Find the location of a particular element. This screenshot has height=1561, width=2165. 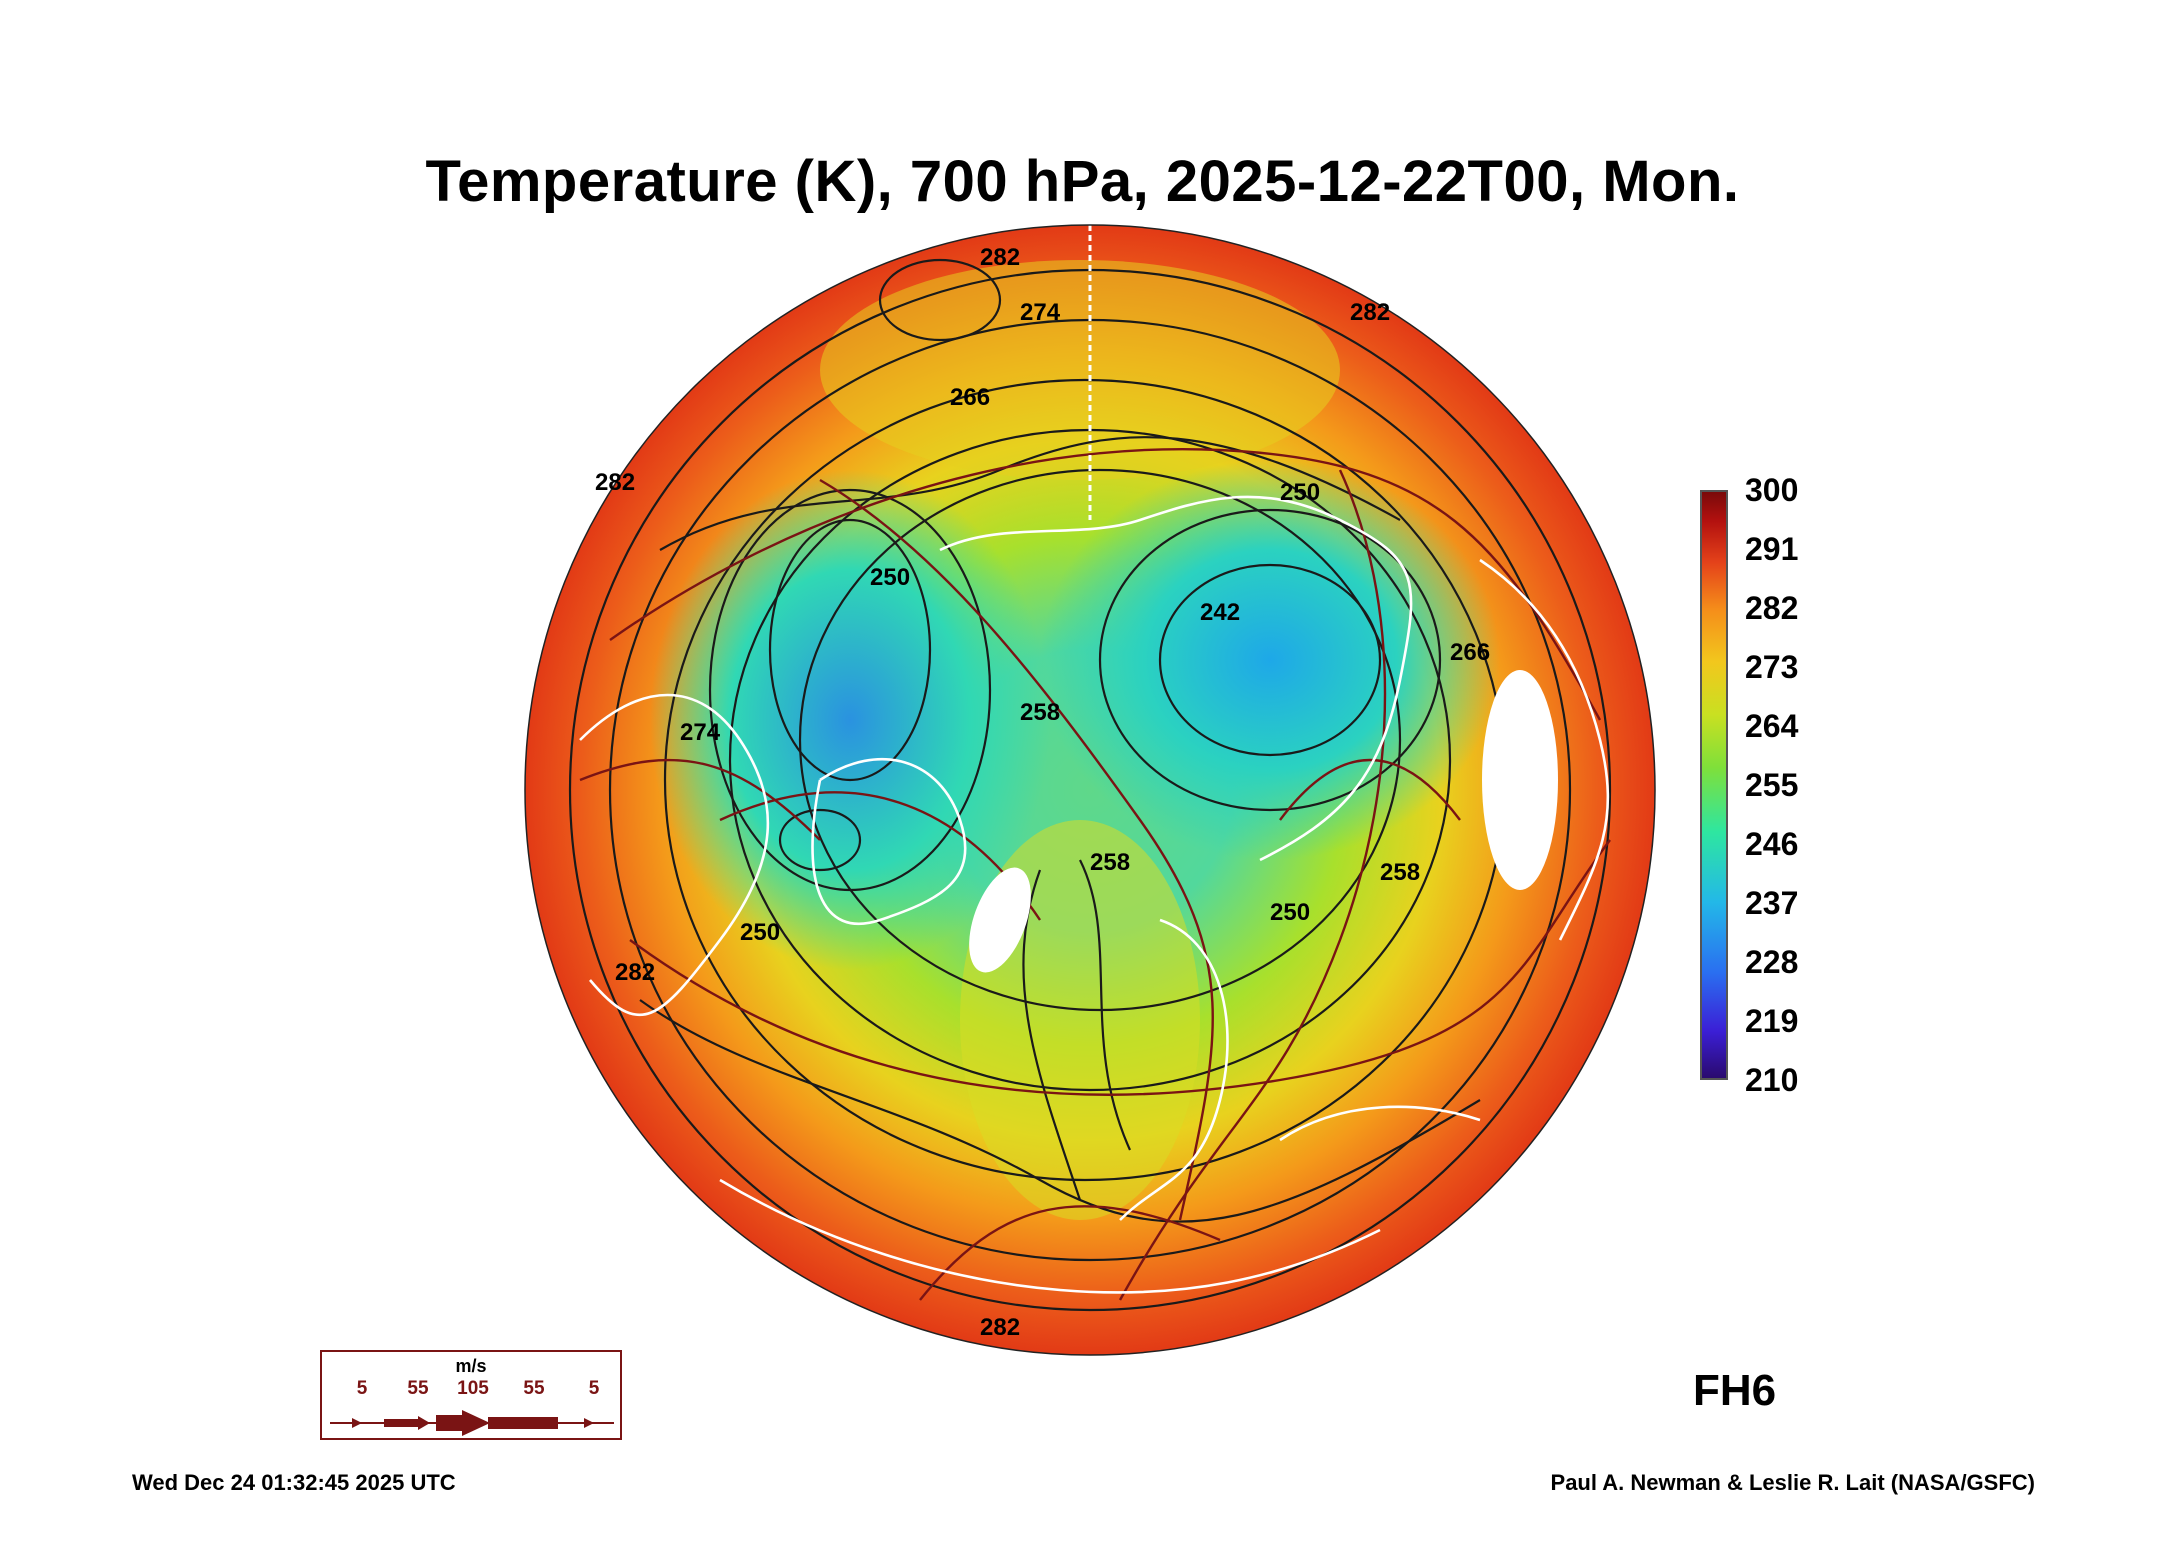

wind-legend-unit: m/s is located at coordinates (471, 1366).